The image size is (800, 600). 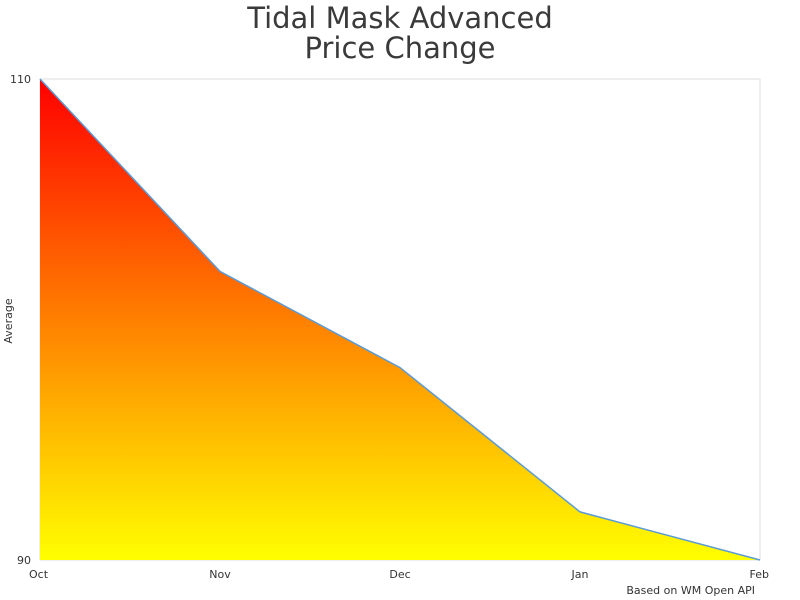 What do you see at coordinates (400, 48) in the screenshot?
I see `chart-title-line-2: Price Change` at bounding box center [400, 48].